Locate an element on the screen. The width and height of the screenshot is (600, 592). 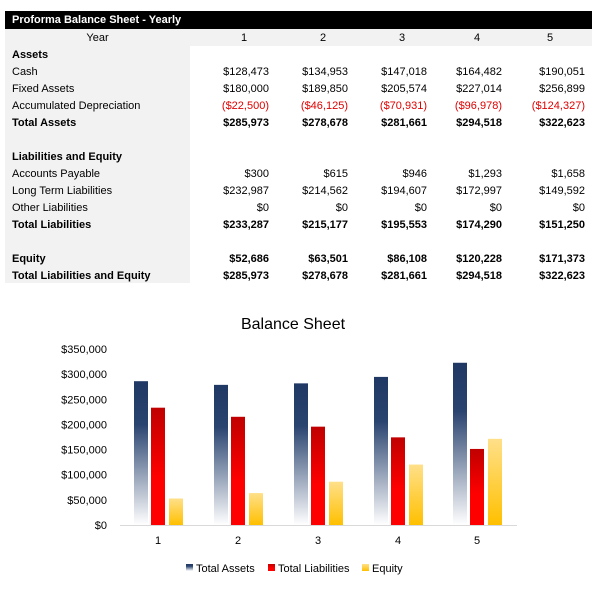
table-row: Accounts Payable $300 $615 $946 $1,293 $1,658 is located at coordinates (298, 174).